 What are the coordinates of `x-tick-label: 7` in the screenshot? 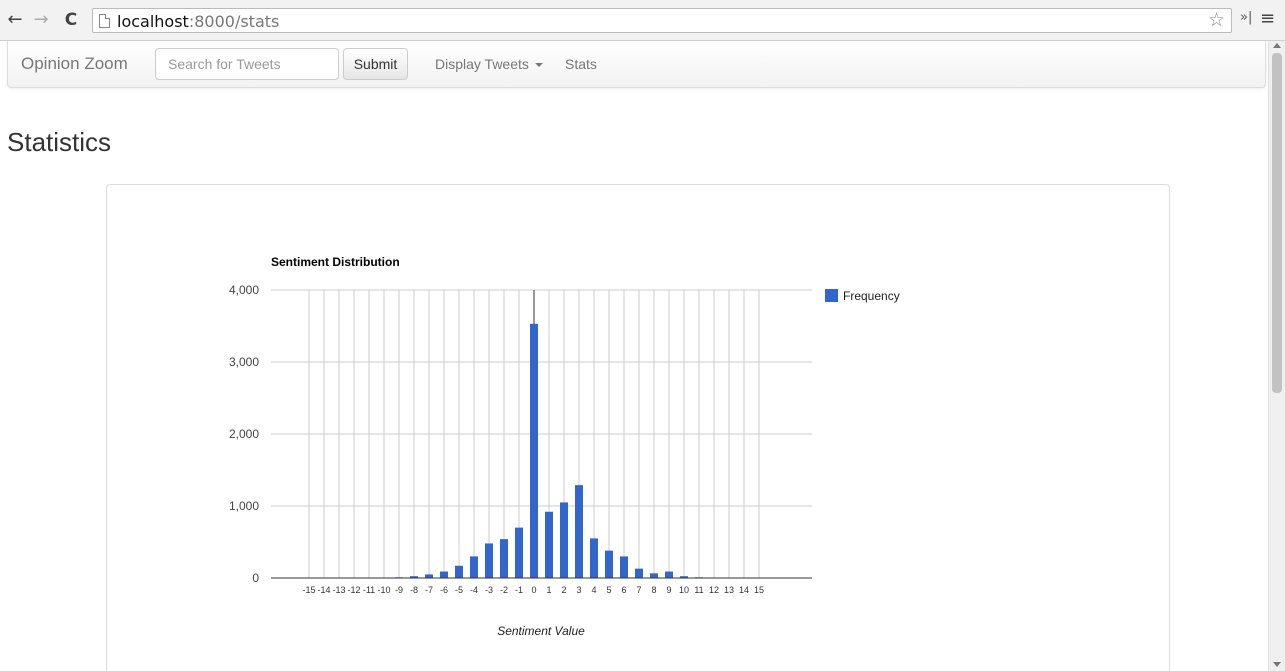 It's located at (638, 590).